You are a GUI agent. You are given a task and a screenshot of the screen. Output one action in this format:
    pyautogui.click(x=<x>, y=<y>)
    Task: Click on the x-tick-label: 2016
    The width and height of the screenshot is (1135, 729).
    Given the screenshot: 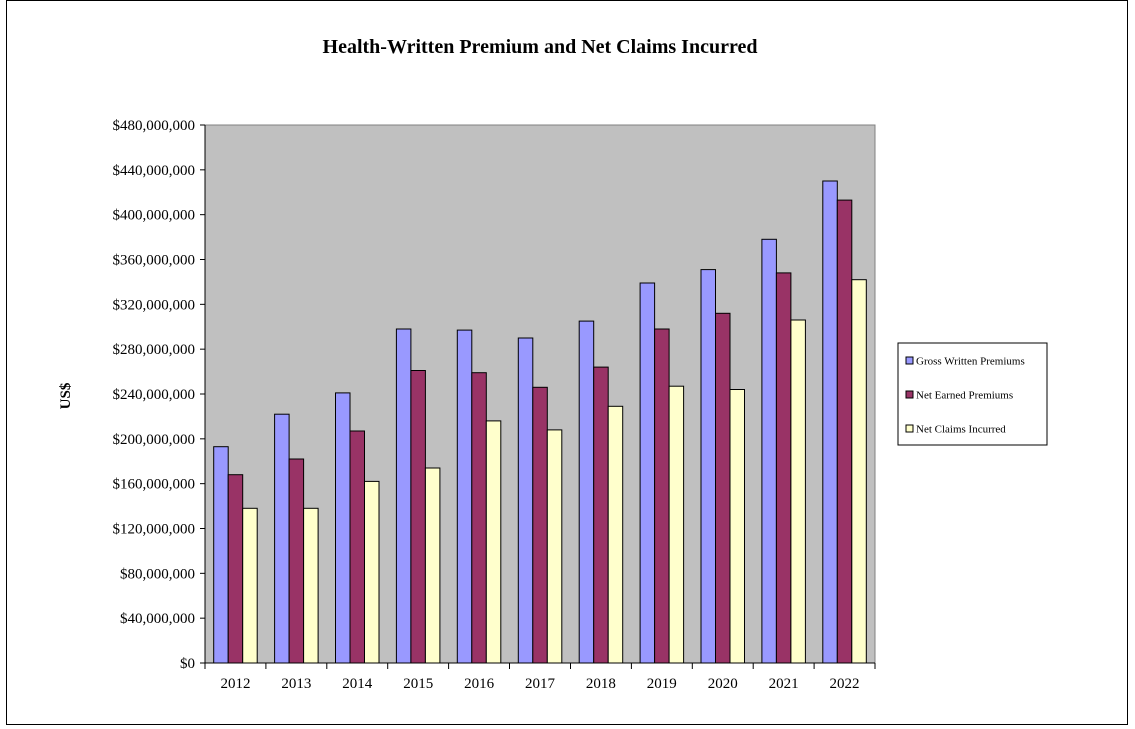 What is the action you would take?
    pyautogui.click(x=479, y=684)
    